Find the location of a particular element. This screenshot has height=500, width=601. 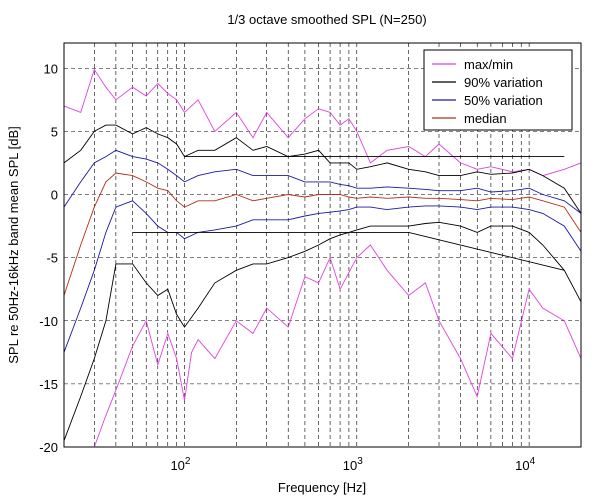

y-tick-label: 10 is located at coordinates (51, 68).